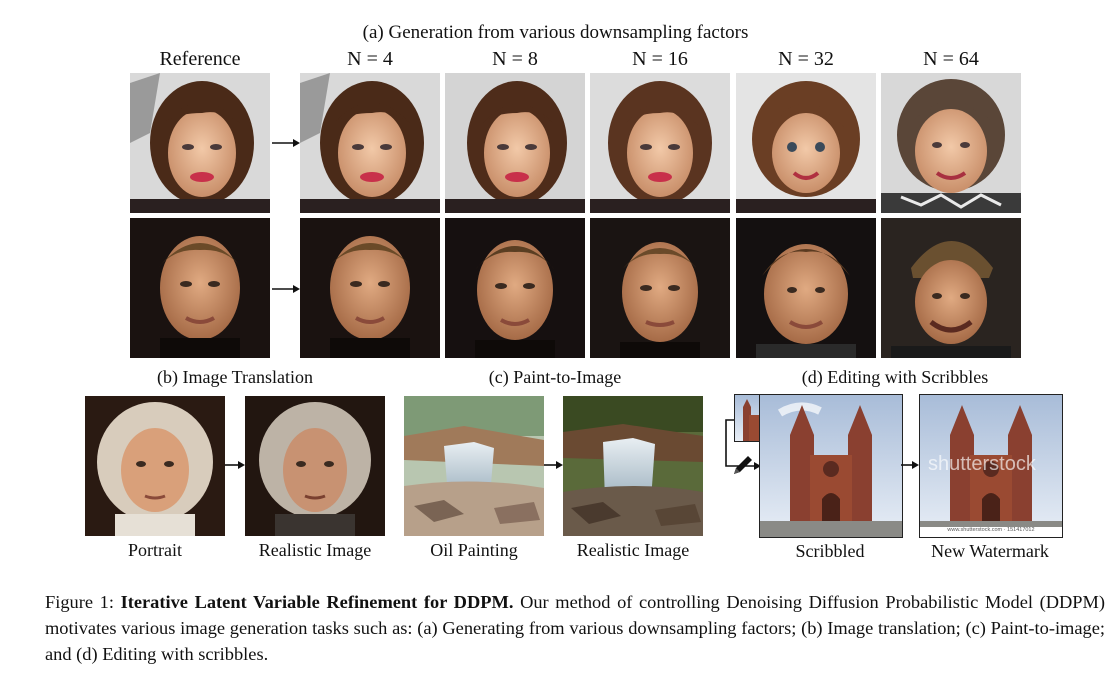 Image resolution: width=1111 pixels, height=673 pixels. Describe the element at coordinates (200, 143) in the screenshot. I see `face-female-reference` at that location.